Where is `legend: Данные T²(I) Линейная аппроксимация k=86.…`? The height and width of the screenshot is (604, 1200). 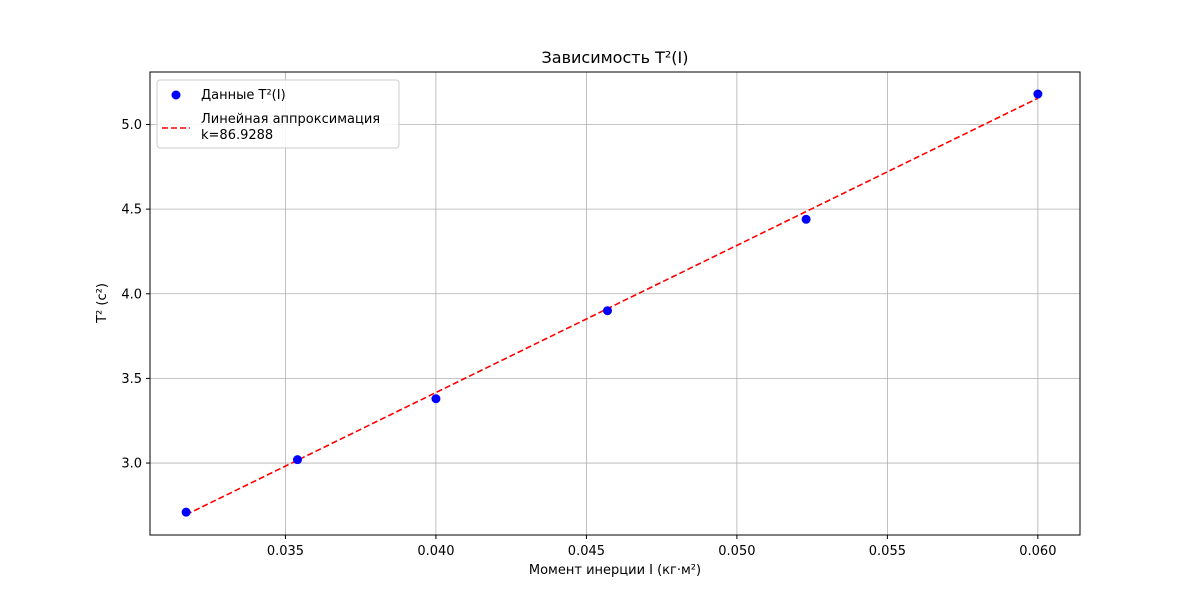 legend: Данные T²(I) Линейная аппроксимация k=86.… is located at coordinates (278, 114).